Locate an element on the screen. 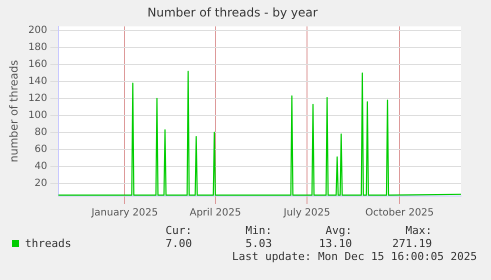 The height and width of the screenshot is (280, 491). chart-title: Number of threads - by year is located at coordinates (232, 12).